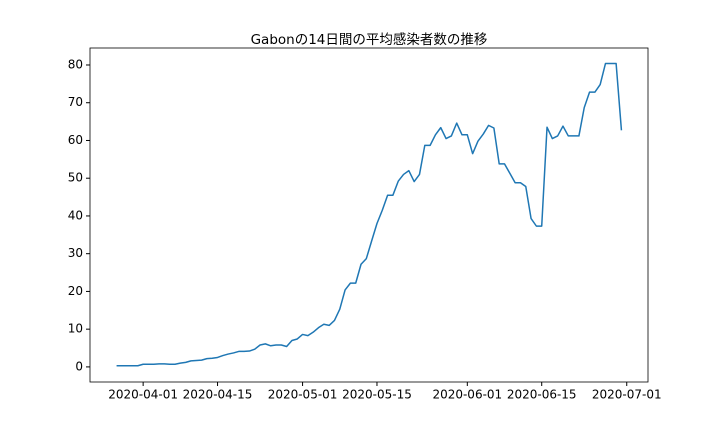 Image resolution: width=720 pixels, height=432 pixels. I want to click on x-tick-label: 2020-04-15, so click(218, 395).